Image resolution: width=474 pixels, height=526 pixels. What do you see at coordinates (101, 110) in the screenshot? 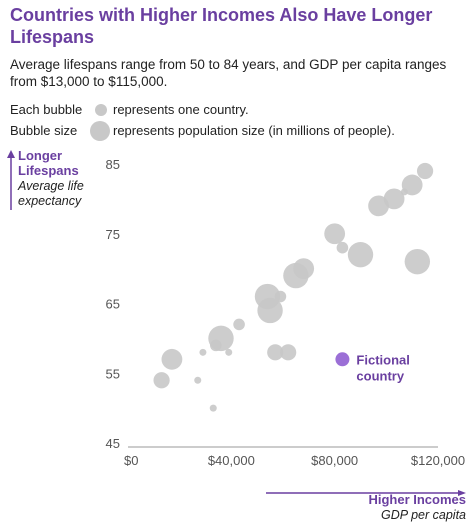
I see `legend-small-bubble` at bounding box center [101, 110].